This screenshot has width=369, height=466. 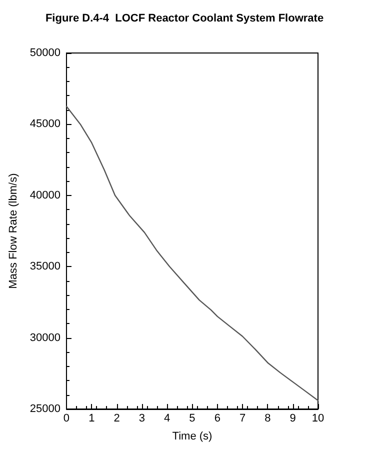 I want to click on y-tick-label: 50000, so click(x=45, y=53).